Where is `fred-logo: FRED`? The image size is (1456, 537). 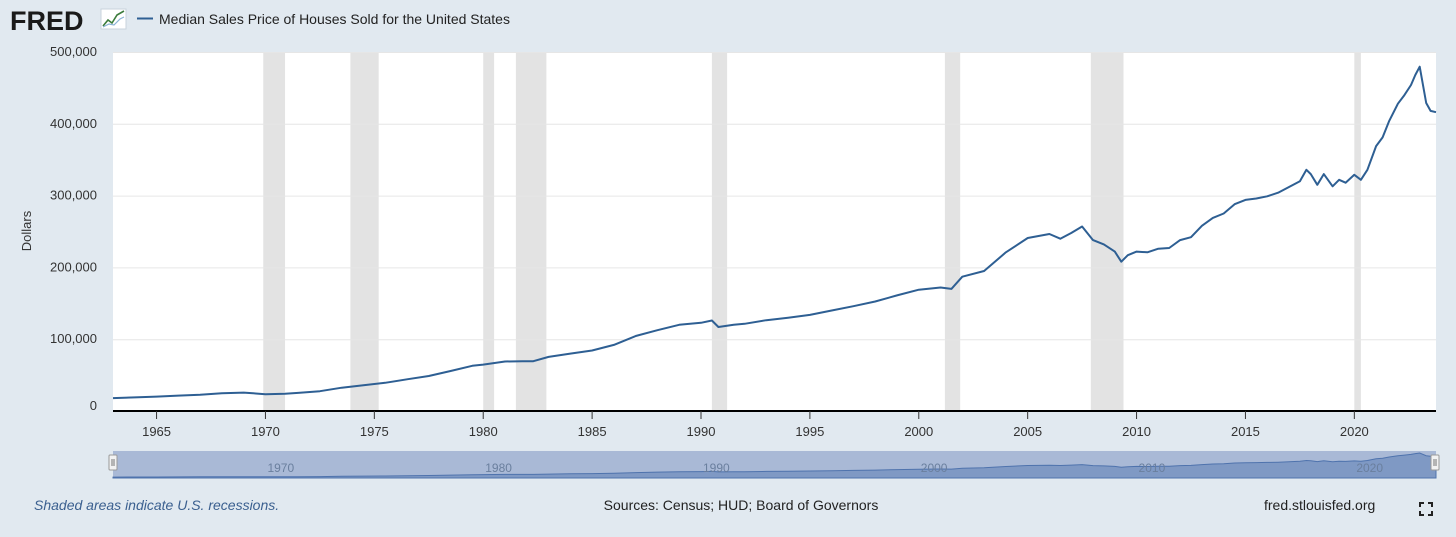
fred-logo: FRED is located at coordinates (47, 21).